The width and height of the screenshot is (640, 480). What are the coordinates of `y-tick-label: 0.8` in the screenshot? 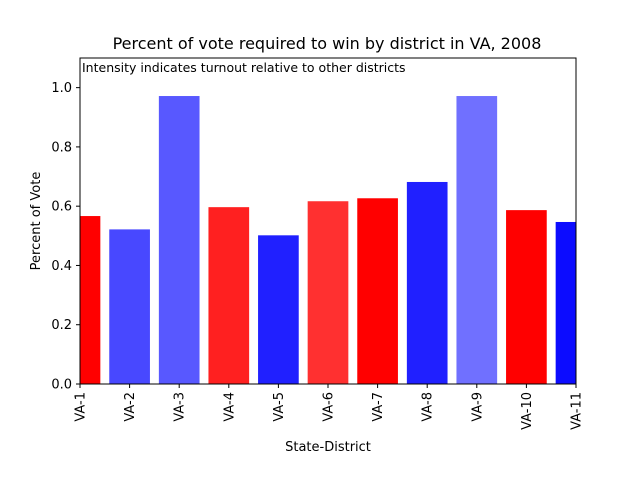 It's located at (61, 147).